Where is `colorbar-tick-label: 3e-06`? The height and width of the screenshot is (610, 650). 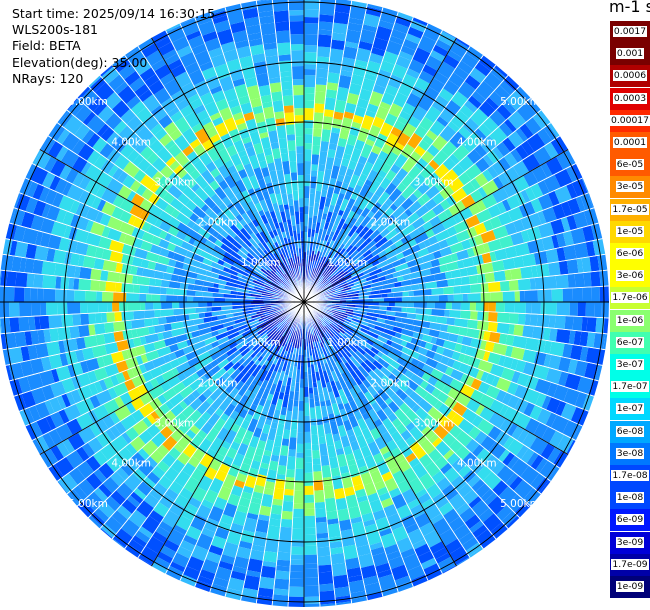
colorbar-tick-label: 3e-06 is located at coordinates (630, 276).